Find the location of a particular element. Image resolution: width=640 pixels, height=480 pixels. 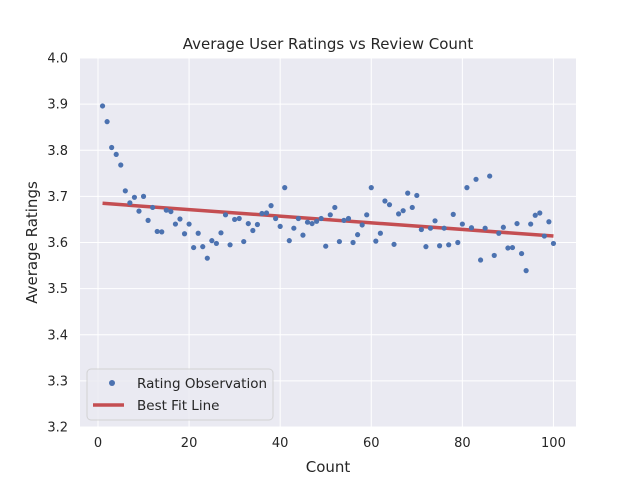

y-tick-label: 3.3 is located at coordinates (57, 381).